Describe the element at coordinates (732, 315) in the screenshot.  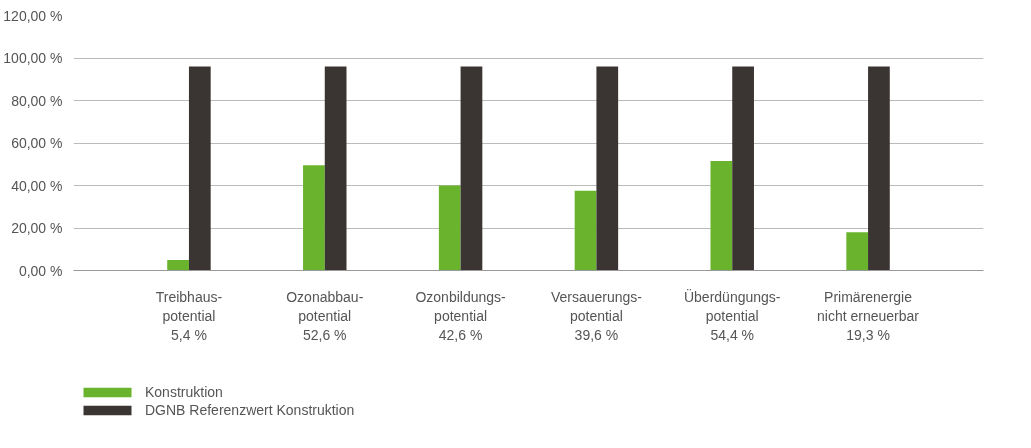
I see `x-tick-label: Überdüngungs- potential 54,4 %` at that location.